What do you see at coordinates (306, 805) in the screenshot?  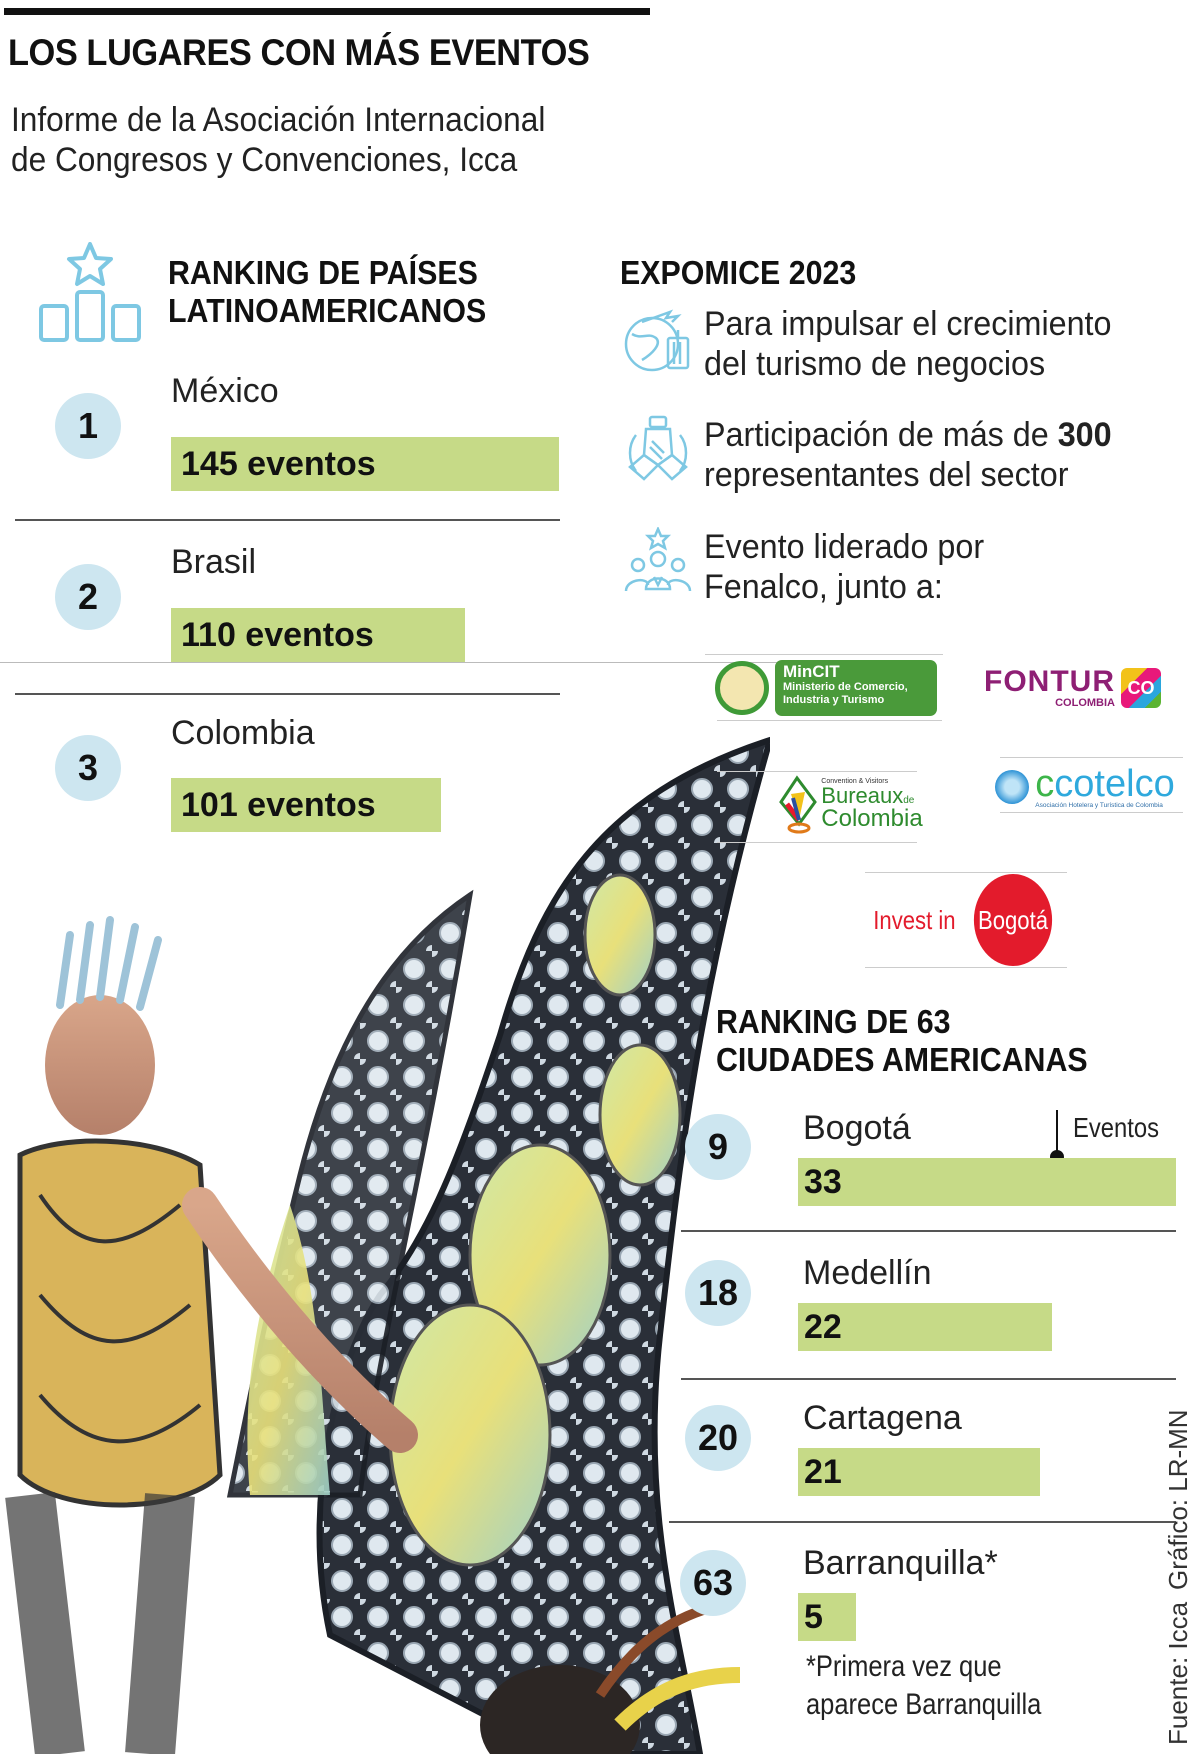 I see `country-value-bar: 101 eventos` at bounding box center [306, 805].